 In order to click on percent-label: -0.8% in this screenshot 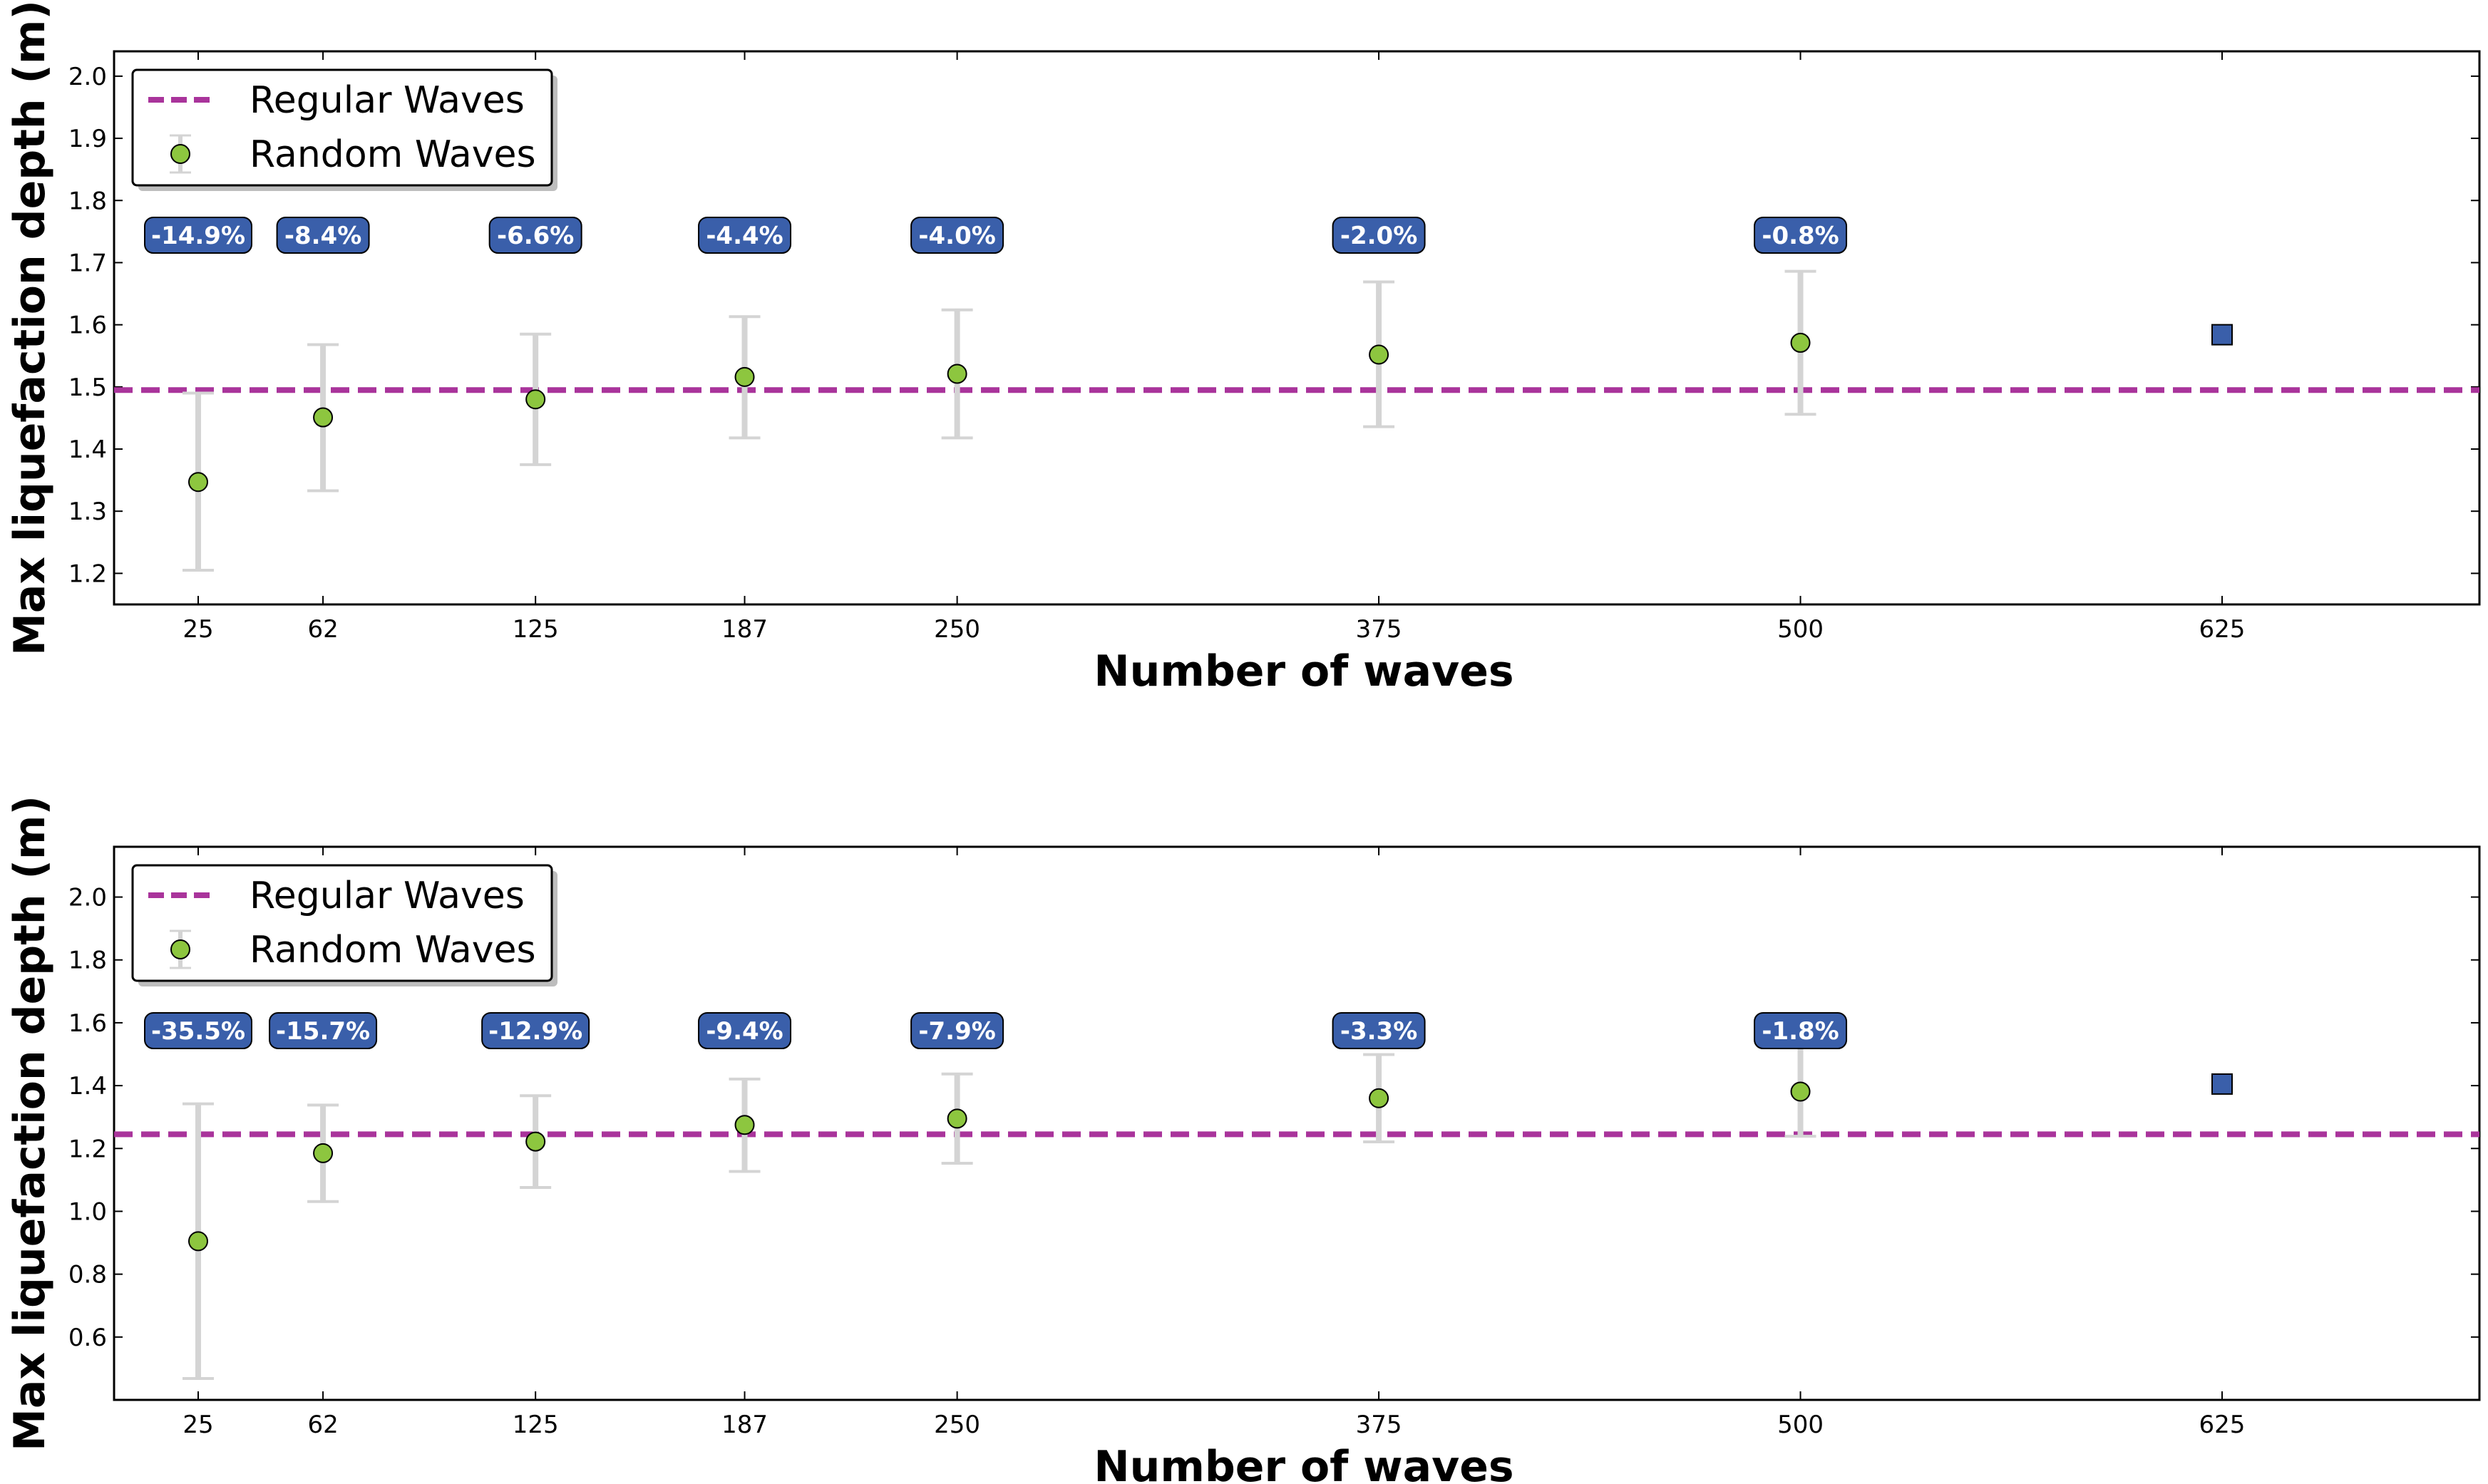, I will do `click(1801, 236)`.